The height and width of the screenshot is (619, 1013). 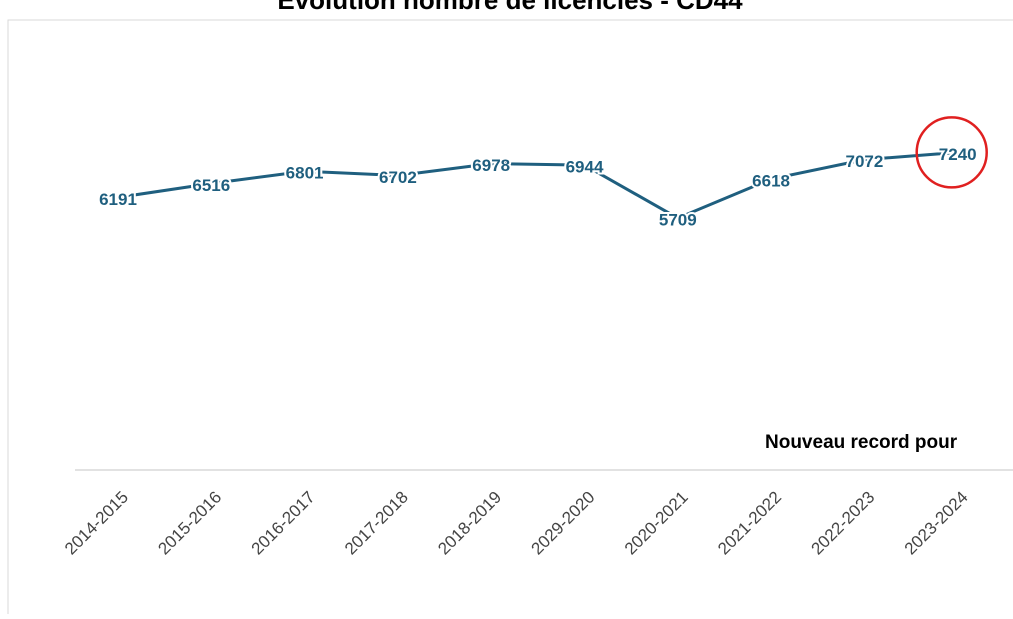 I want to click on x-tick-label: 2014-2015, so click(x=96, y=523).